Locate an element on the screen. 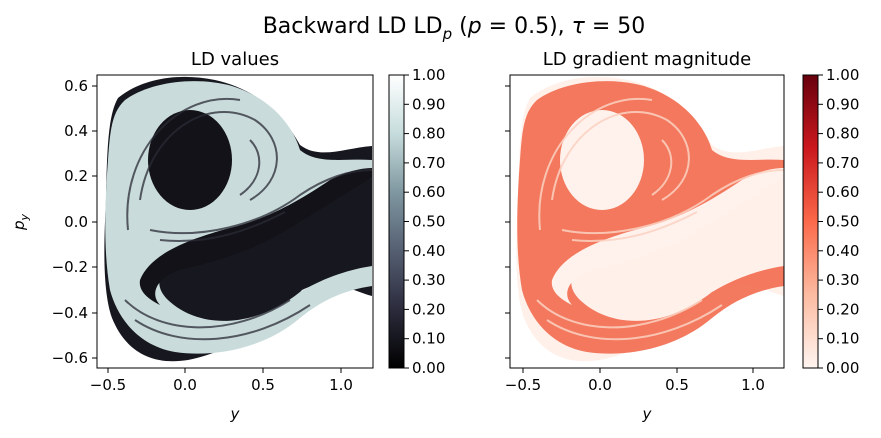 The height and width of the screenshot is (438, 881). right-colorbar is located at coordinates (810, 221).